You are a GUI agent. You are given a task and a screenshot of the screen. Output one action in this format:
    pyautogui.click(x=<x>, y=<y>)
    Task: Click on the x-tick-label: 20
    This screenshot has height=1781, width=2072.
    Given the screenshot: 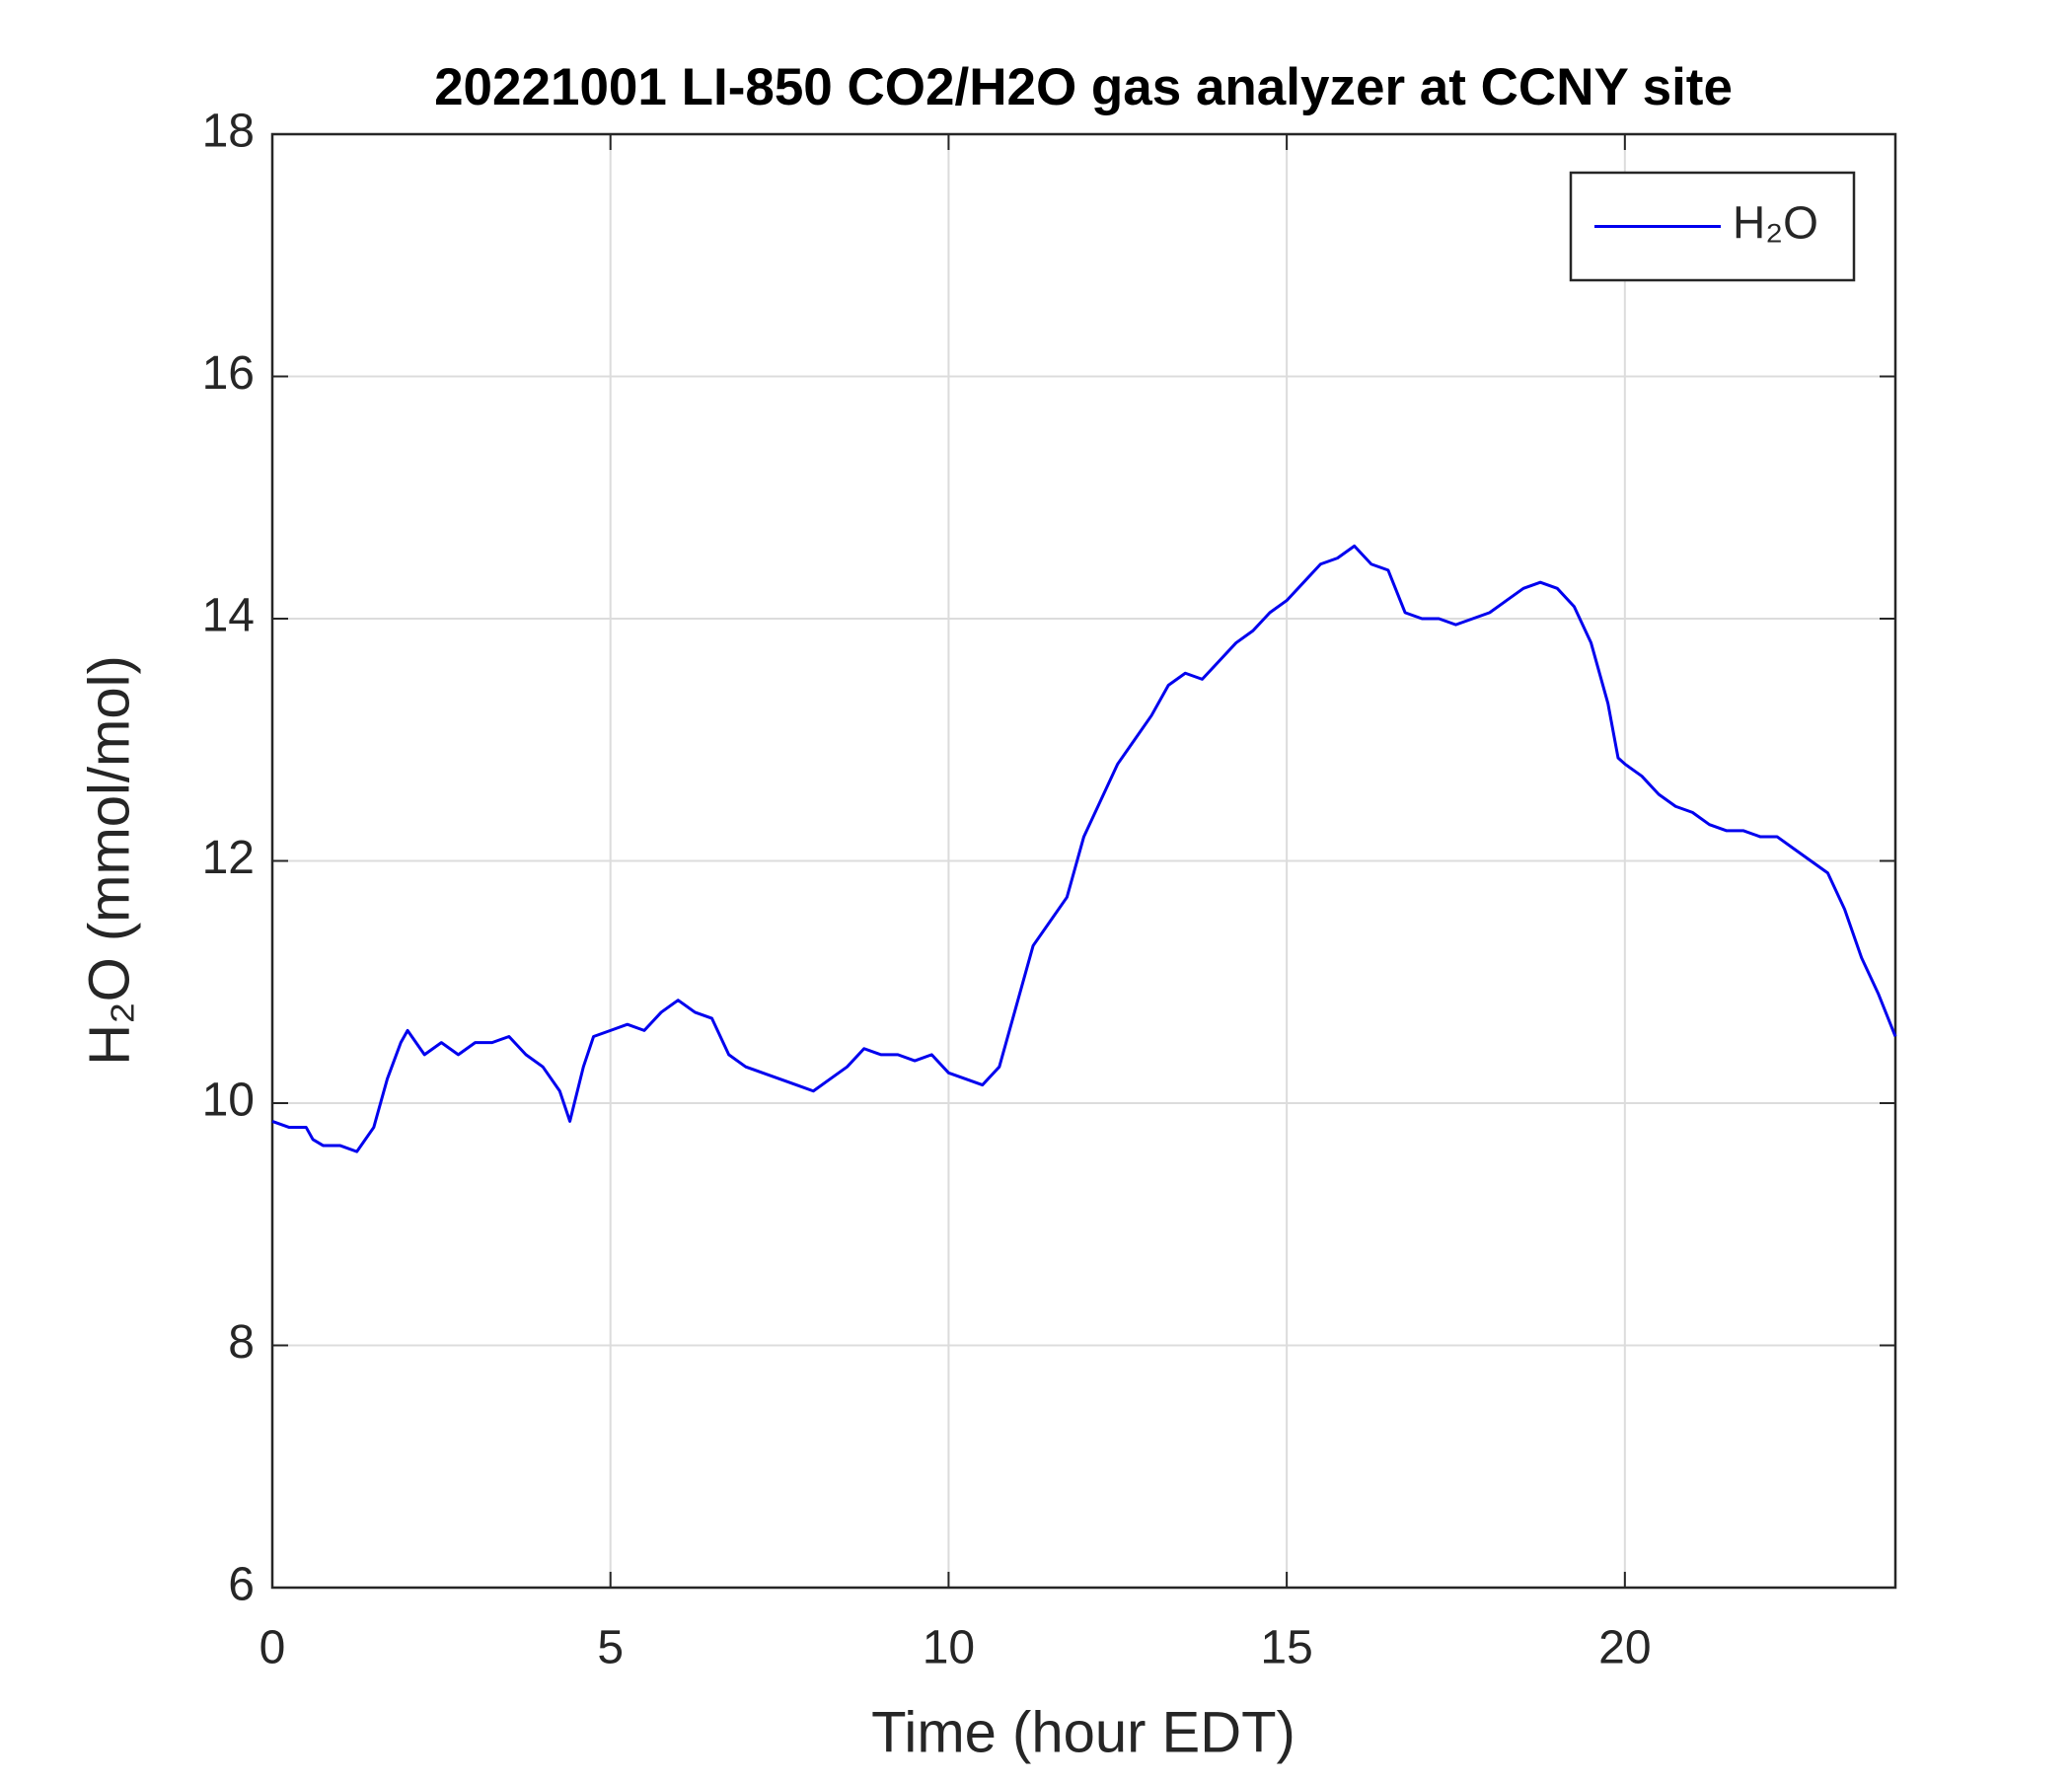 What is the action you would take?
    pyautogui.click(x=1625, y=1648)
    